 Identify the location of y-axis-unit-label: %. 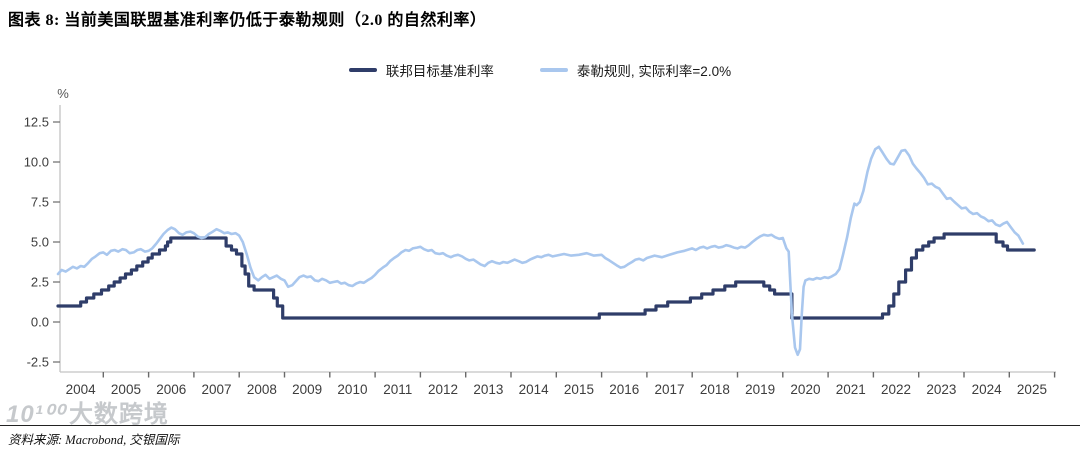
(63, 93).